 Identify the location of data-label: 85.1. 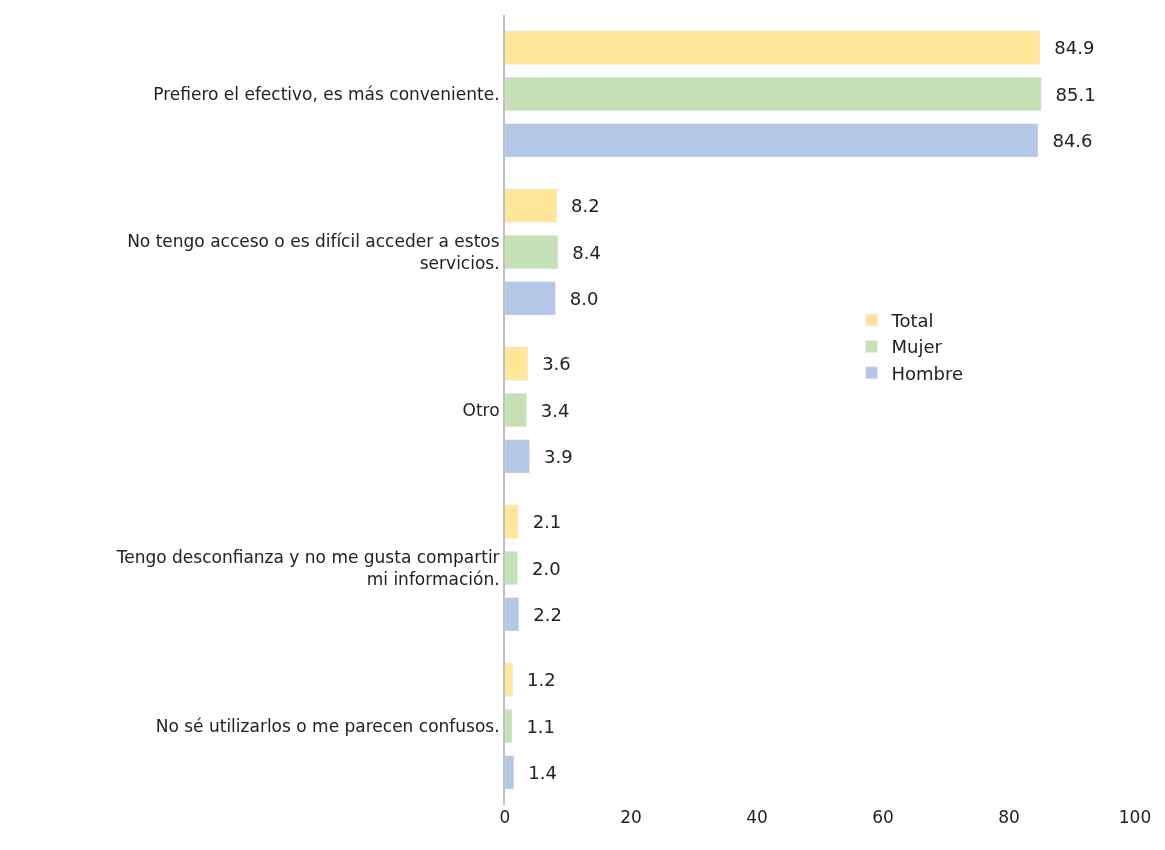
(1070, 94).